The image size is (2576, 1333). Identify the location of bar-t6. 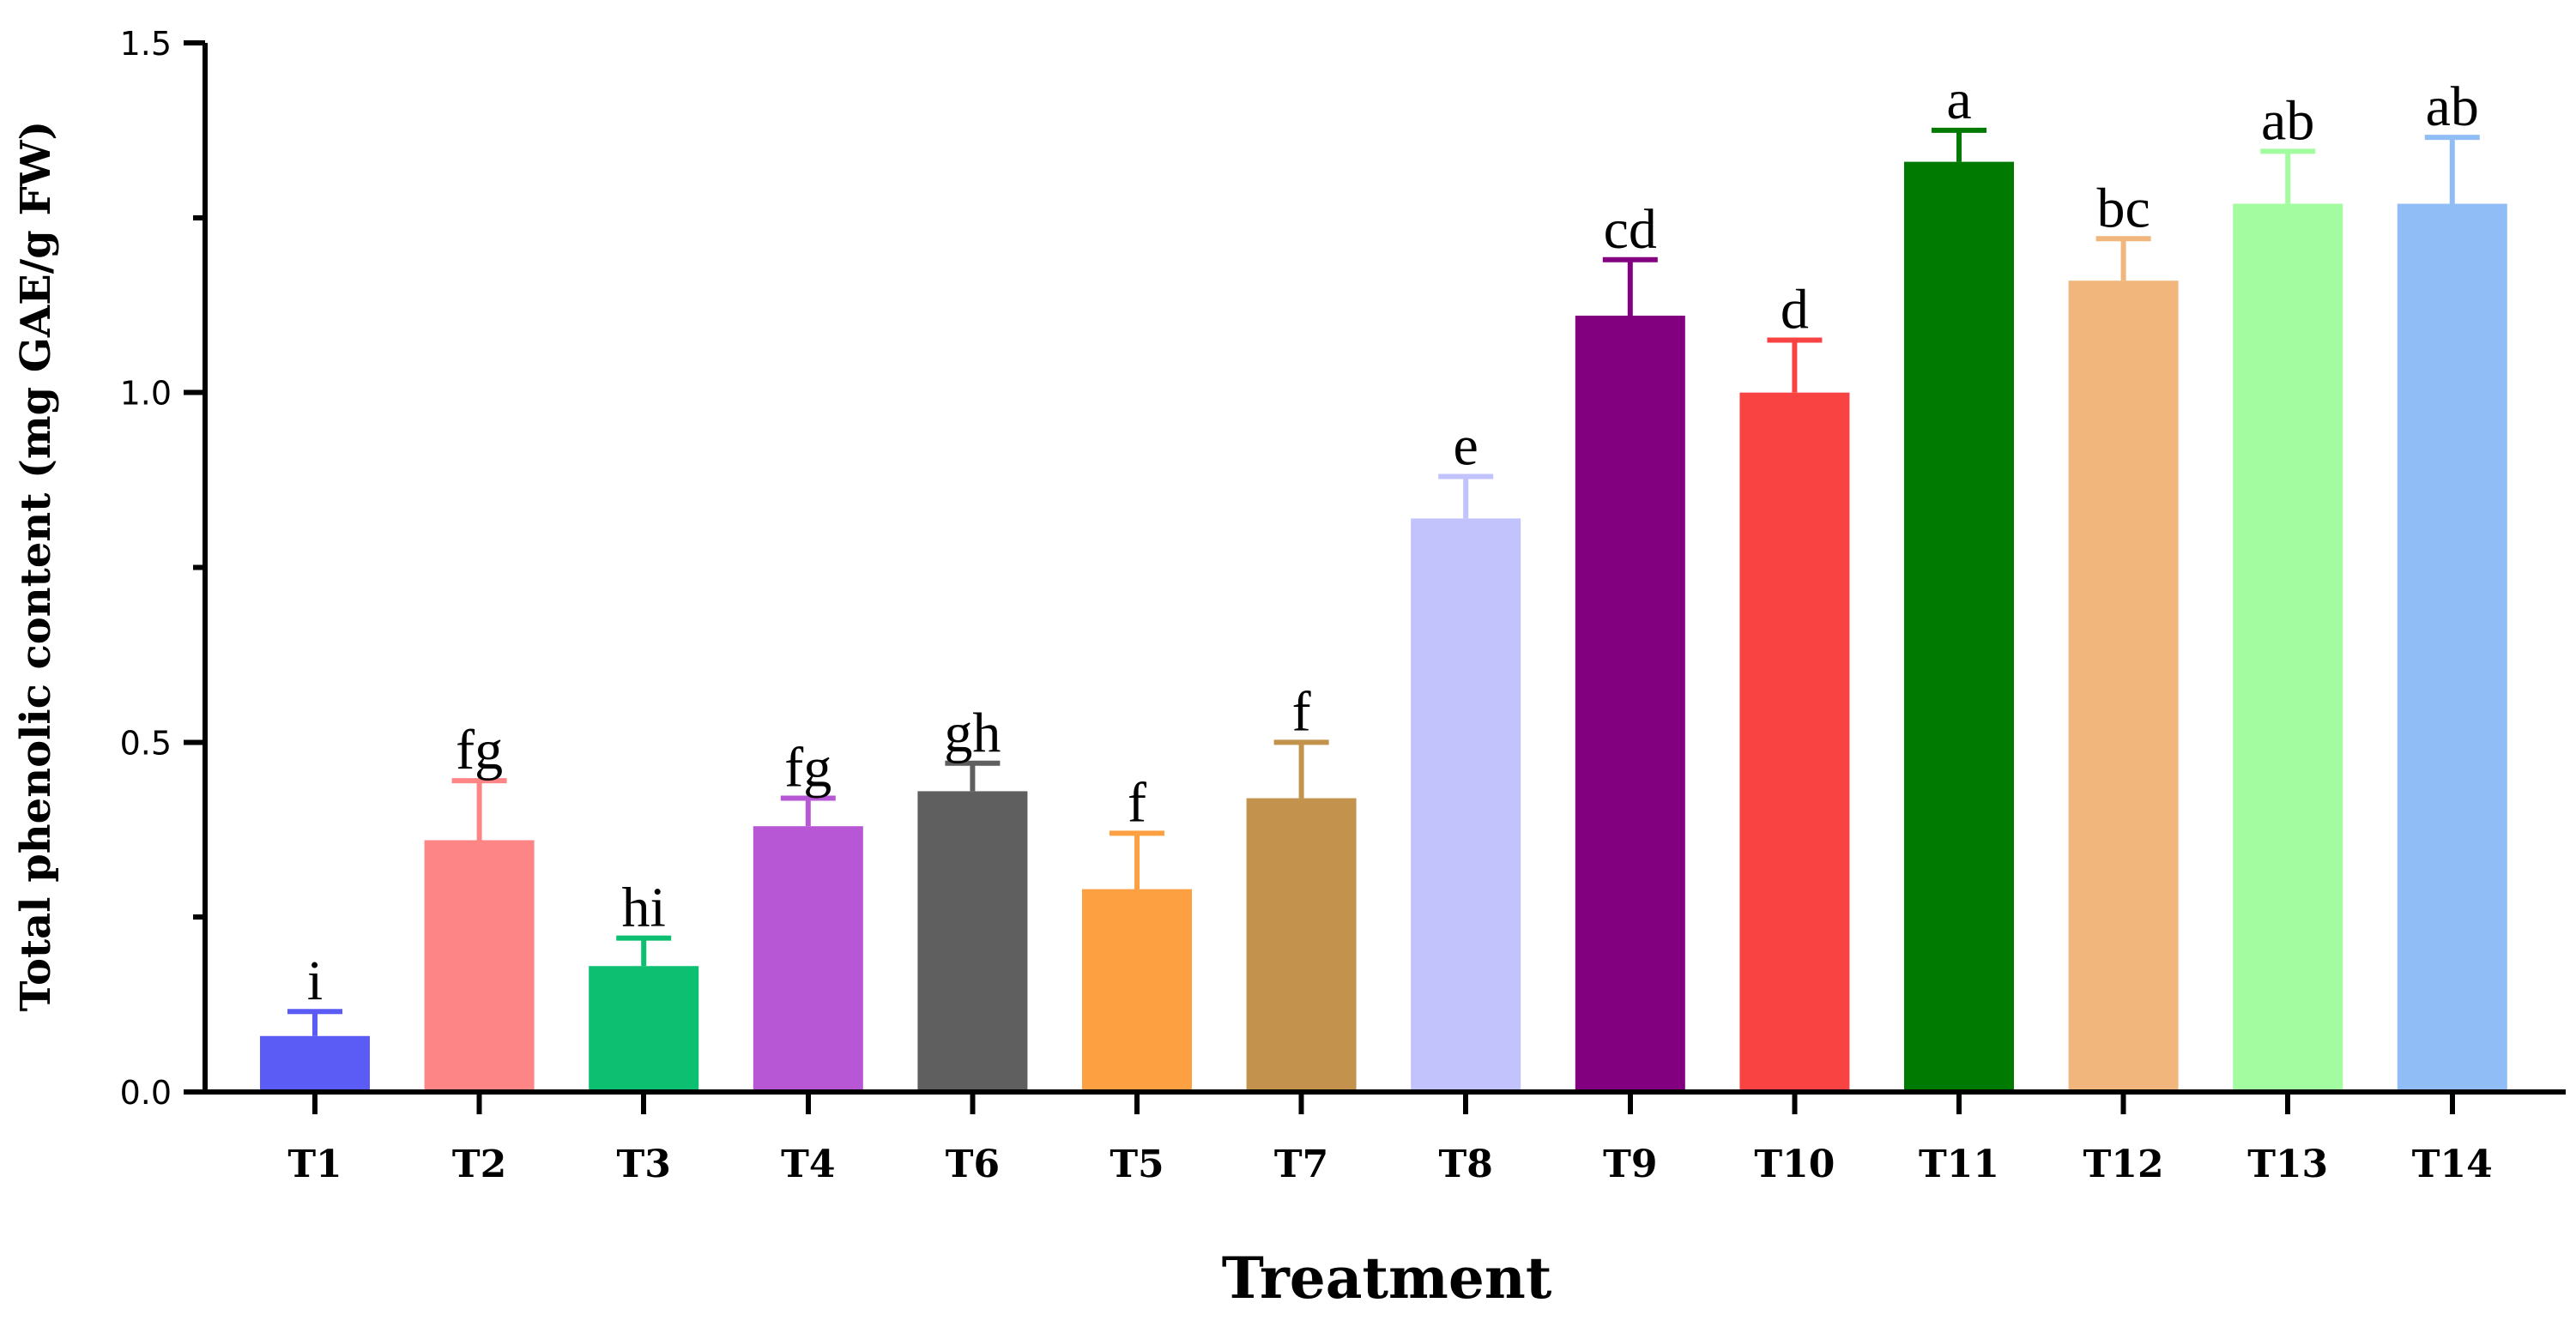
(972, 942).